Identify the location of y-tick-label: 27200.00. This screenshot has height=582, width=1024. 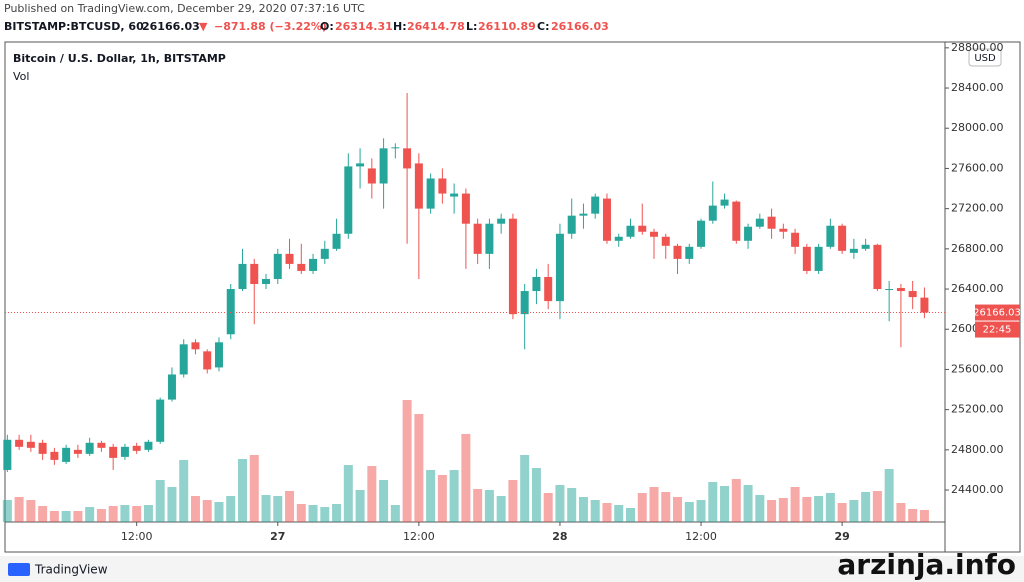
(977, 208).